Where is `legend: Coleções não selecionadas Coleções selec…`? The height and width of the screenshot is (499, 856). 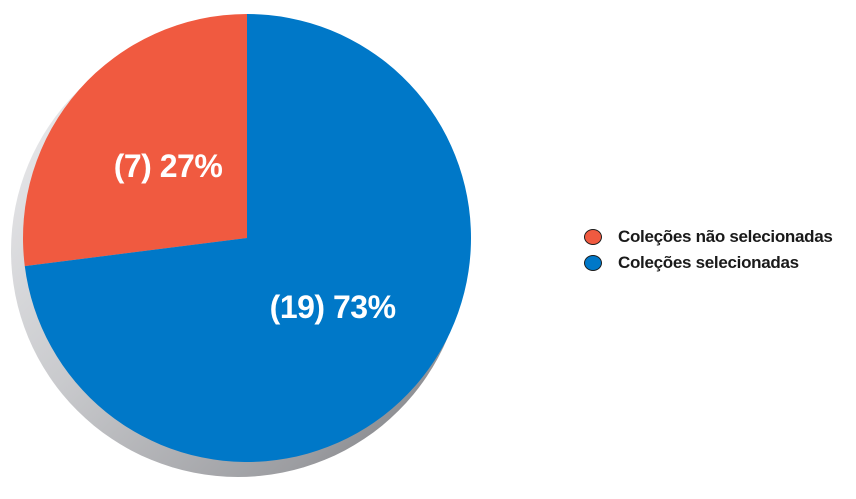 legend: Coleções não selecionadas Coleções selec… is located at coordinates (708, 250).